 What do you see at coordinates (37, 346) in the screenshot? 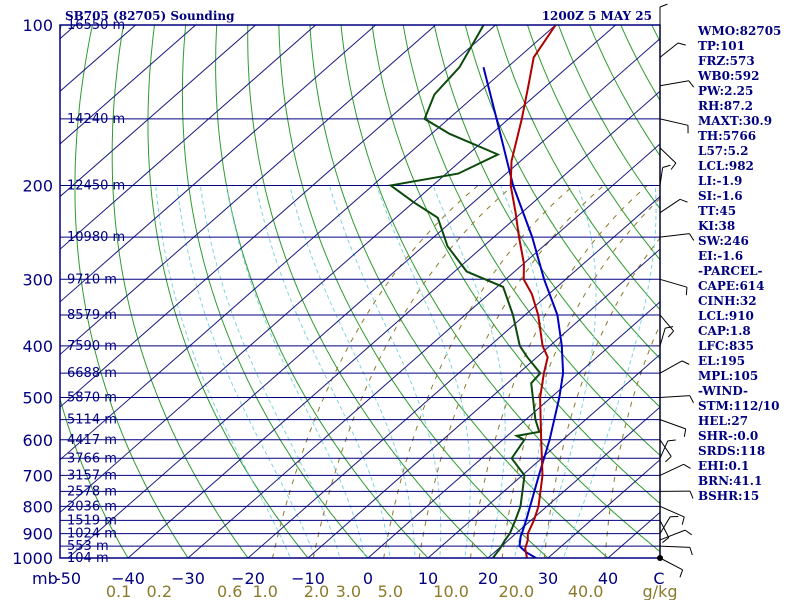
I see `pressure-label: 400` at bounding box center [37, 346].